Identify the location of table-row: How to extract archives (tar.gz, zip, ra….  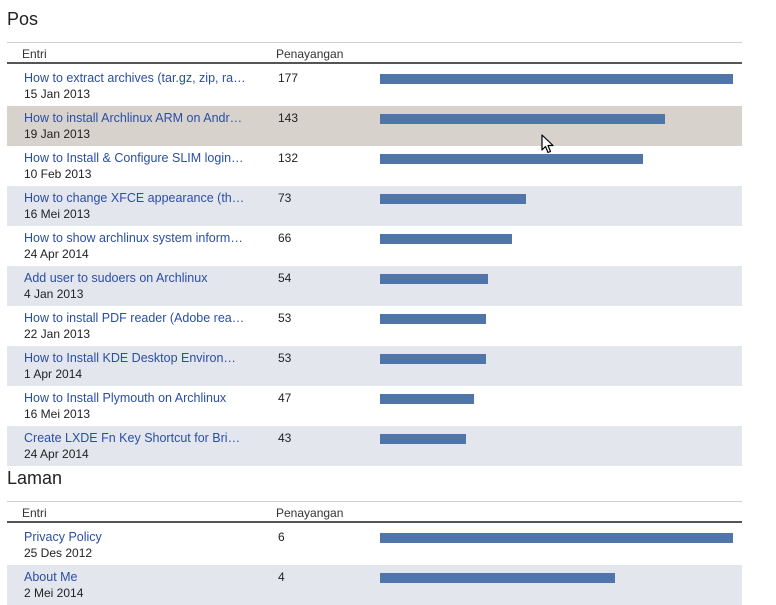
(374, 86).